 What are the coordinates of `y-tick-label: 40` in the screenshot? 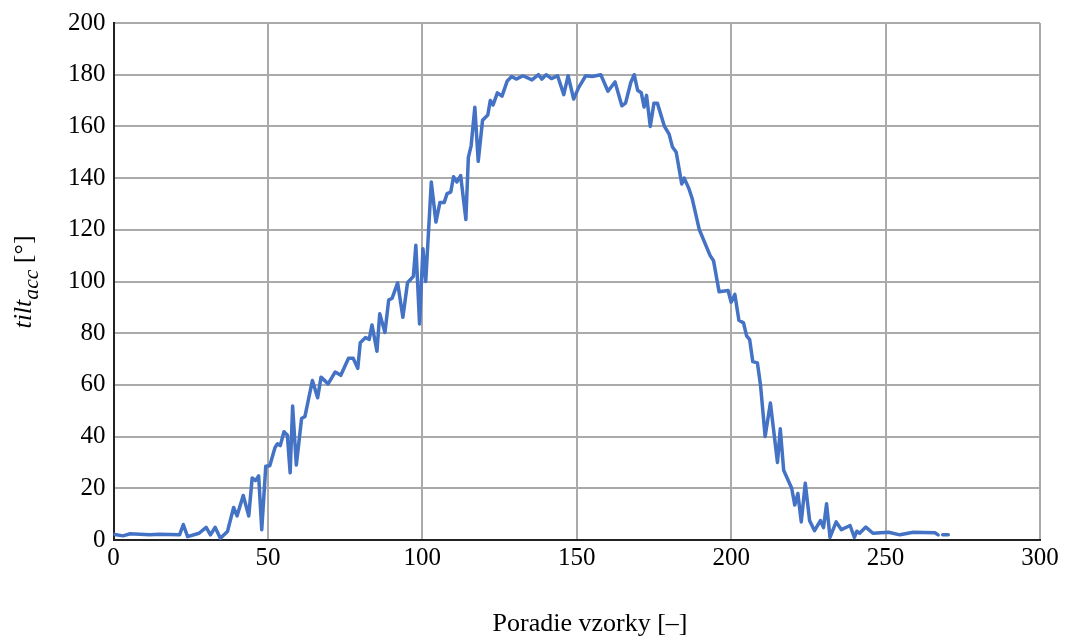 It's located at (93, 435).